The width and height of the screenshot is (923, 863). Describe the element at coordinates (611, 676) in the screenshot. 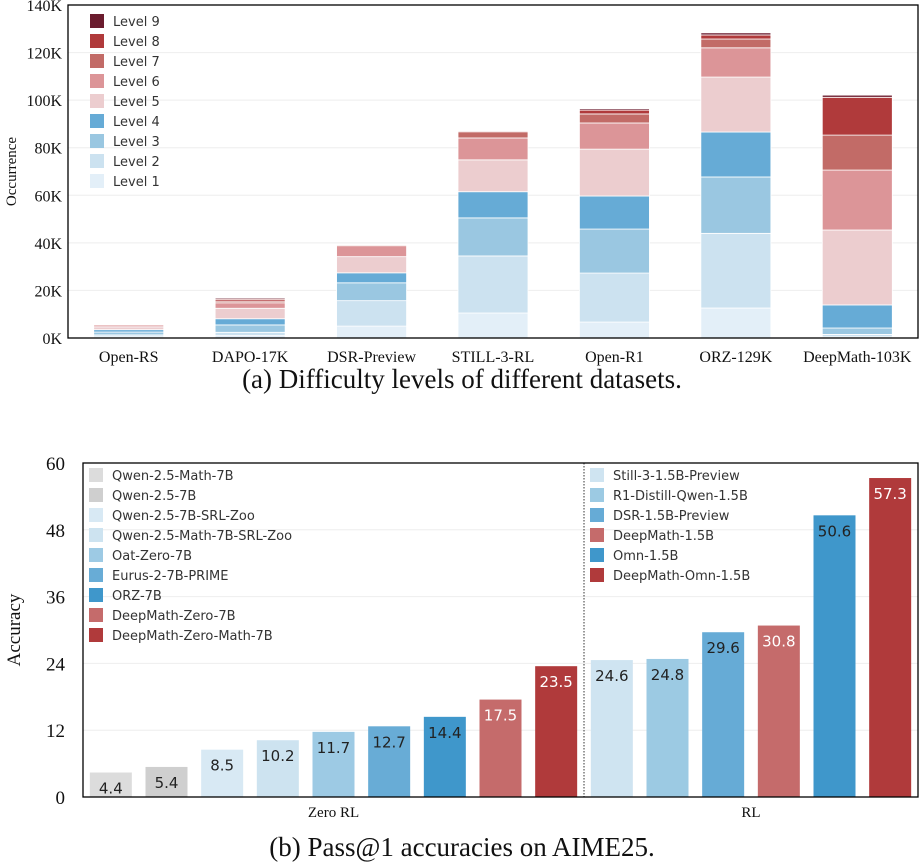

I see `bar-value-label: 24.6` at that location.